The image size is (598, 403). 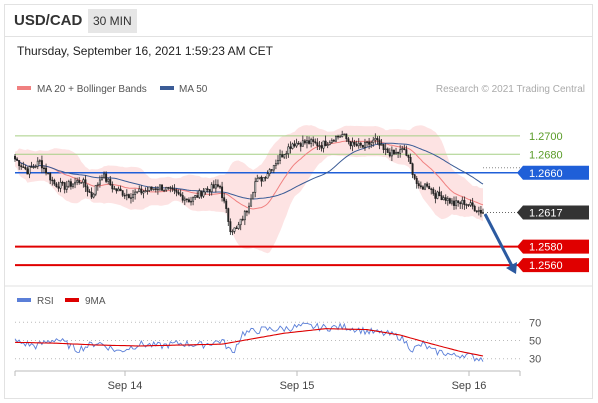 What do you see at coordinates (45, 301) in the screenshot?
I see `rsi-legend-label: RSI` at bounding box center [45, 301].